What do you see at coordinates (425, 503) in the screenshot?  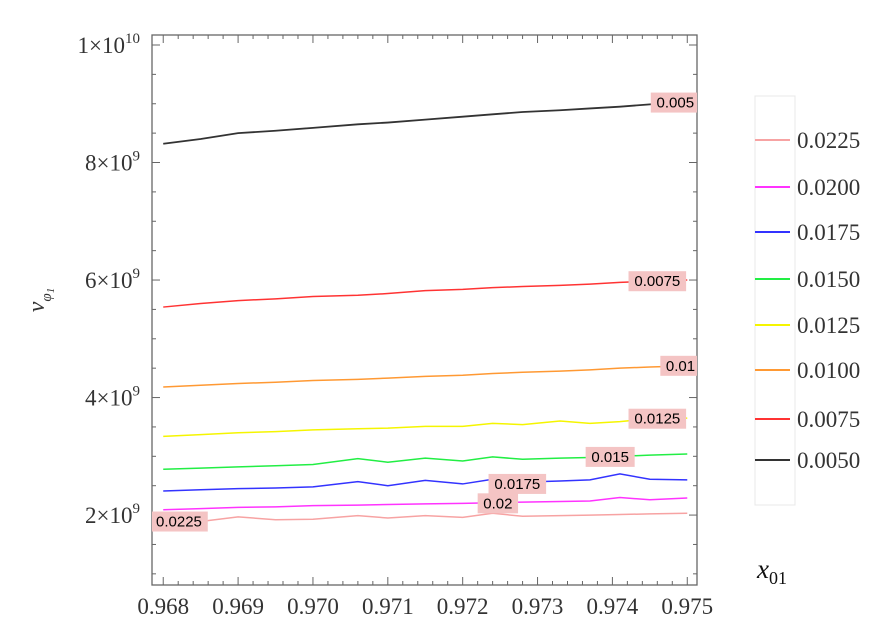 I see `series-line-0.0200` at bounding box center [425, 503].